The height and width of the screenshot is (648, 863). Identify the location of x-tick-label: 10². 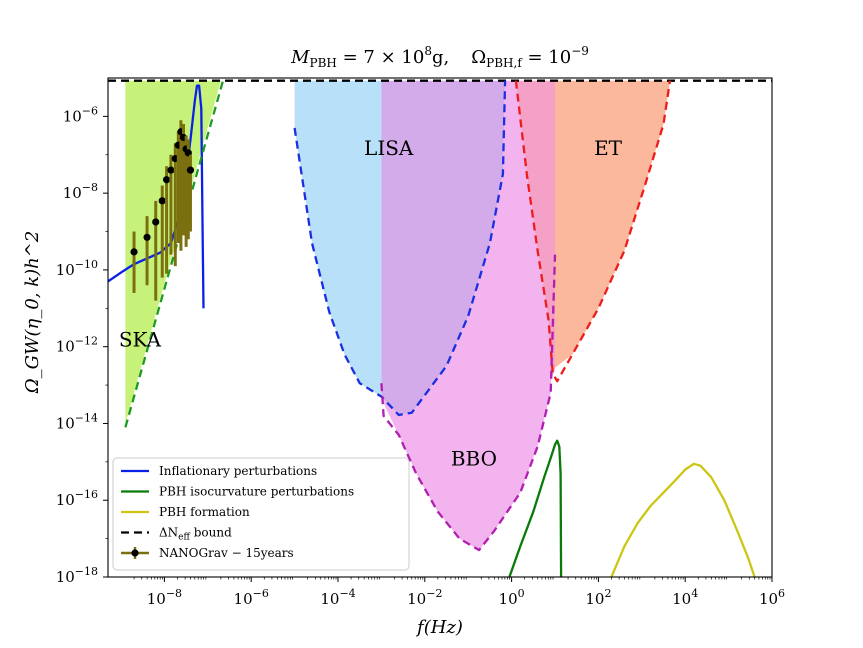
(598, 597).